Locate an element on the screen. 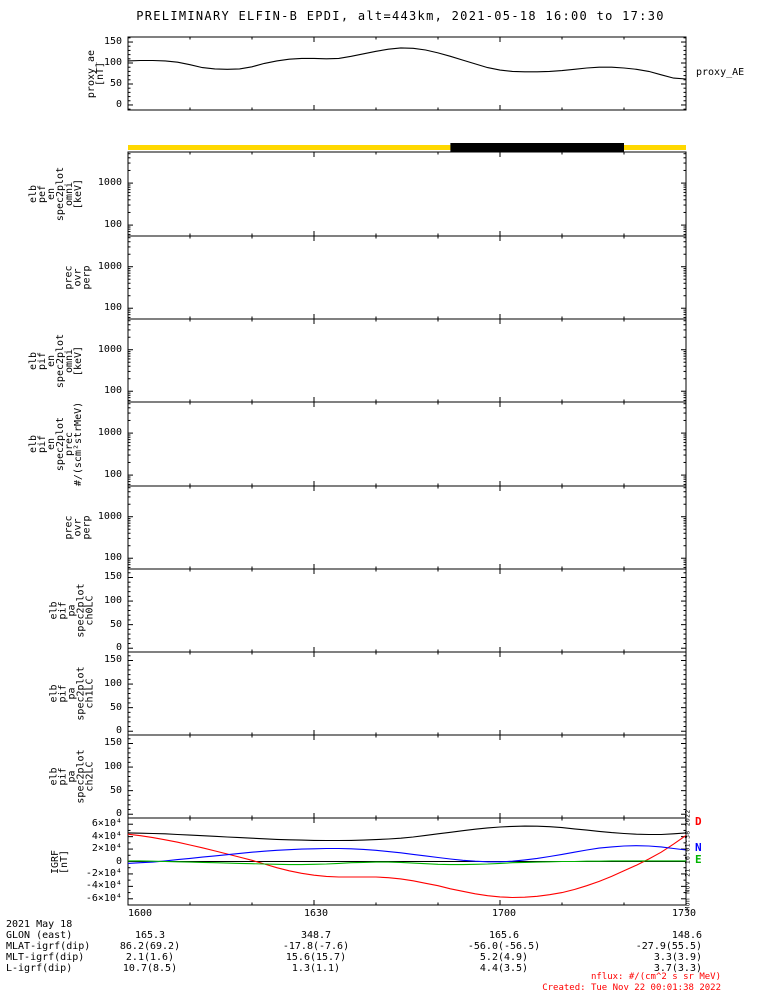  panel-frame-elb-pif-en-spec2plot-prec is located at coordinates (407, 444).